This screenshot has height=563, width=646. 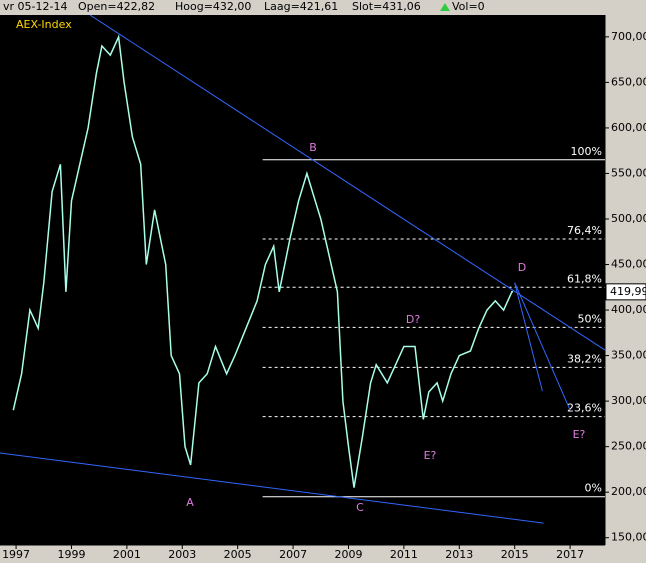 I want to click on y-tick-label: 450,00, so click(x=628, y=264).